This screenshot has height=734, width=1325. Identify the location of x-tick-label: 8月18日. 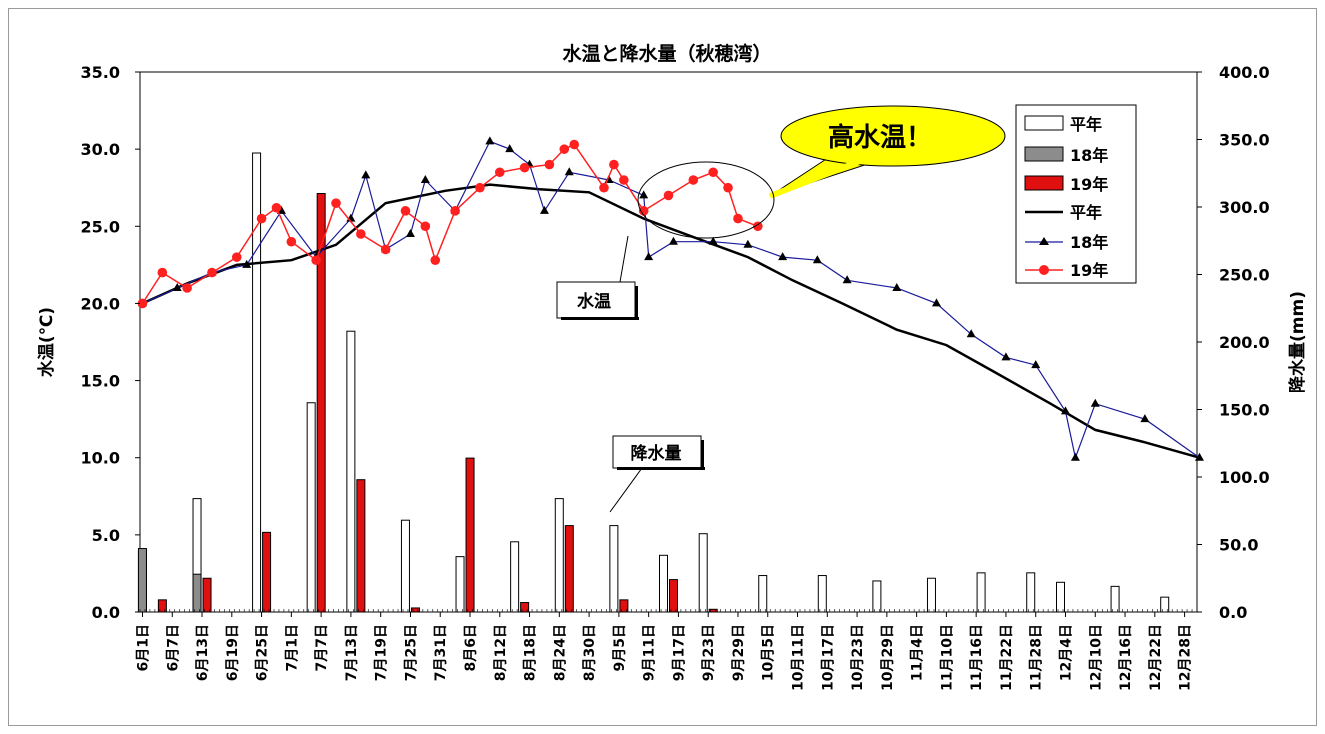
(531, 652).